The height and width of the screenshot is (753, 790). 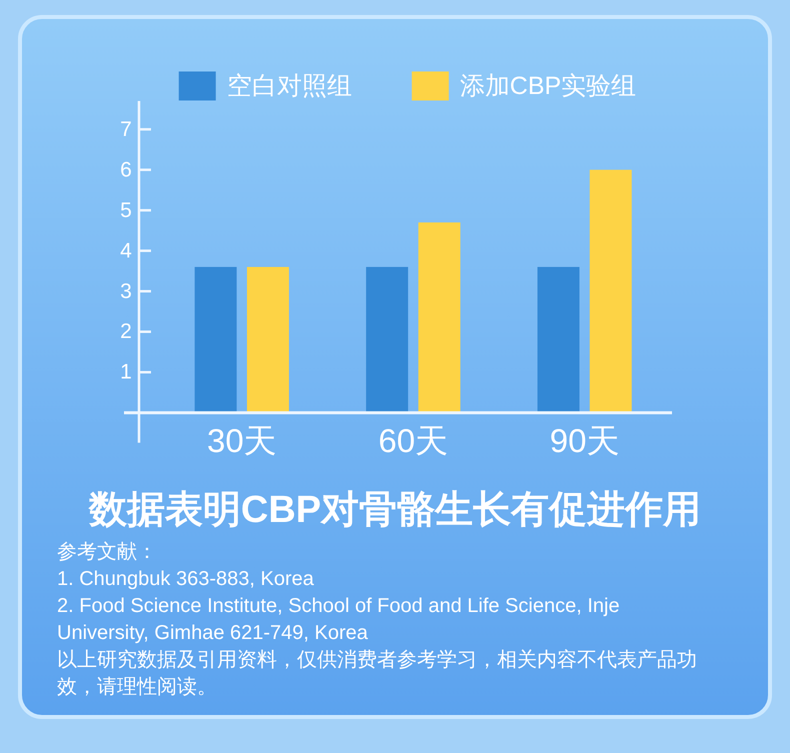 What do you see at coordinates (241, 440) in the screenshot?
I see `x-tick-label: 30天` at bounding box center [241, 440].